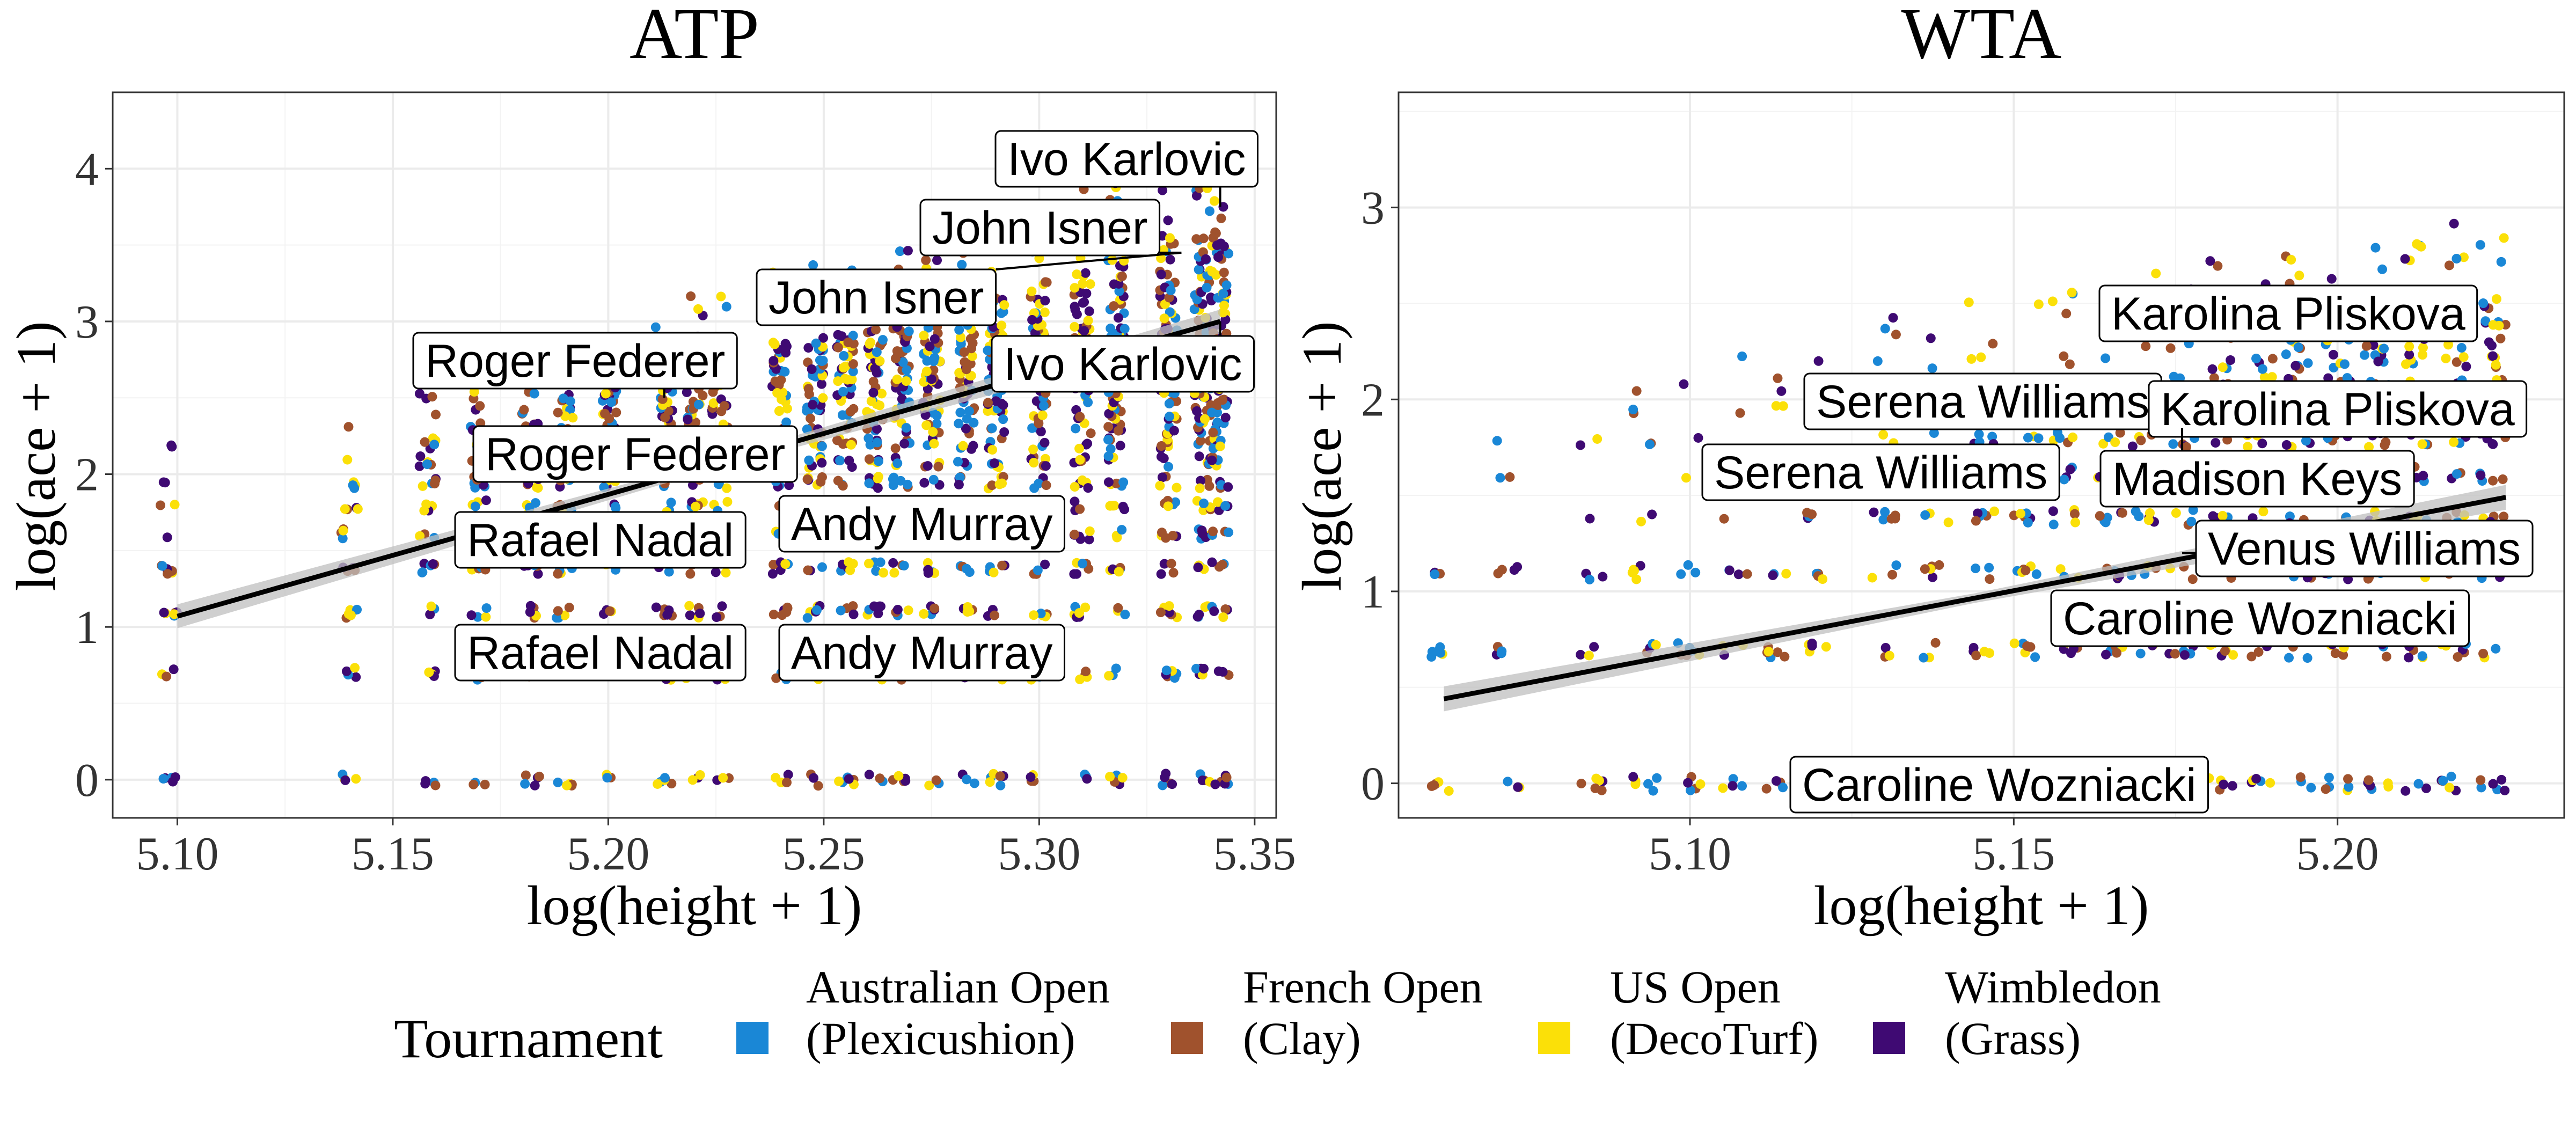 The width and height of the screenshot is (2576, 1127). Describe the element at coordinates (2013, 1038) in the screenshot. I see `legend-label-line2: (Grass)` at that location.